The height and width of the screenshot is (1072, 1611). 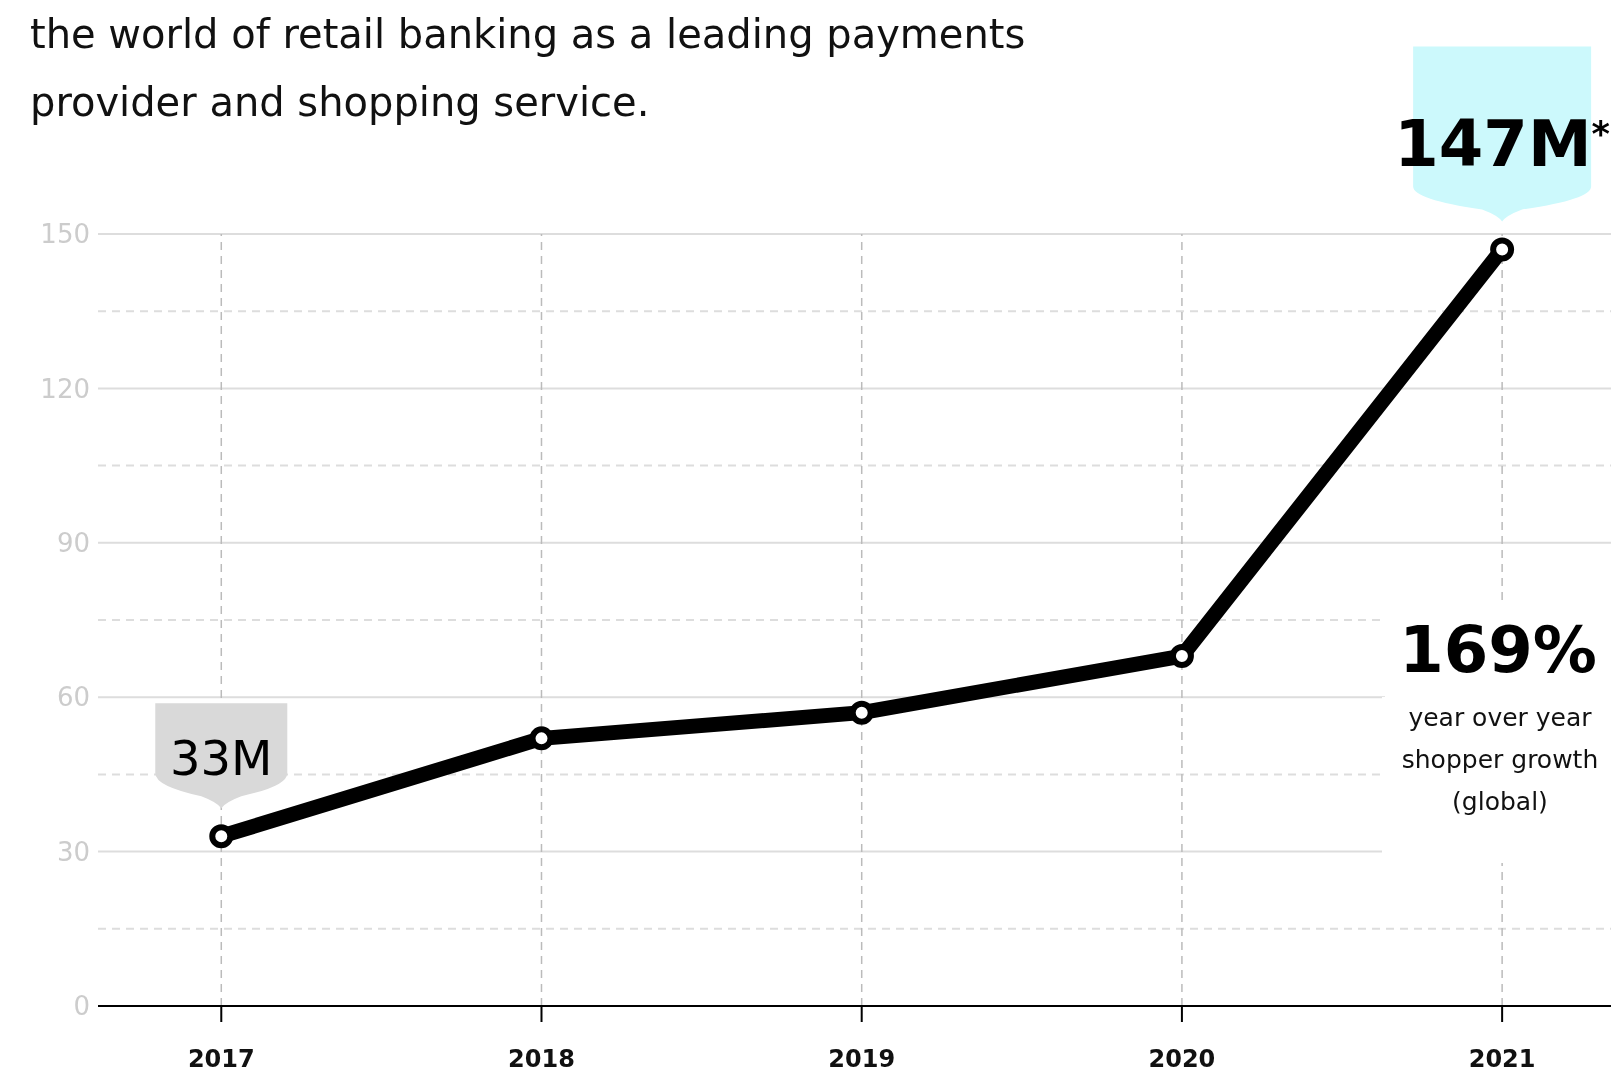 I want to click on x-tick-label: 2021, so click(x=1502, y=1058).